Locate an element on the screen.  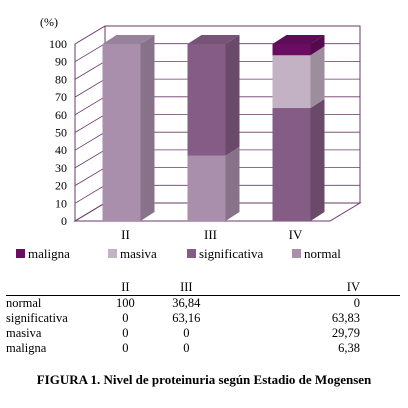
bar-II-normal is located at coordinates (128, 128).